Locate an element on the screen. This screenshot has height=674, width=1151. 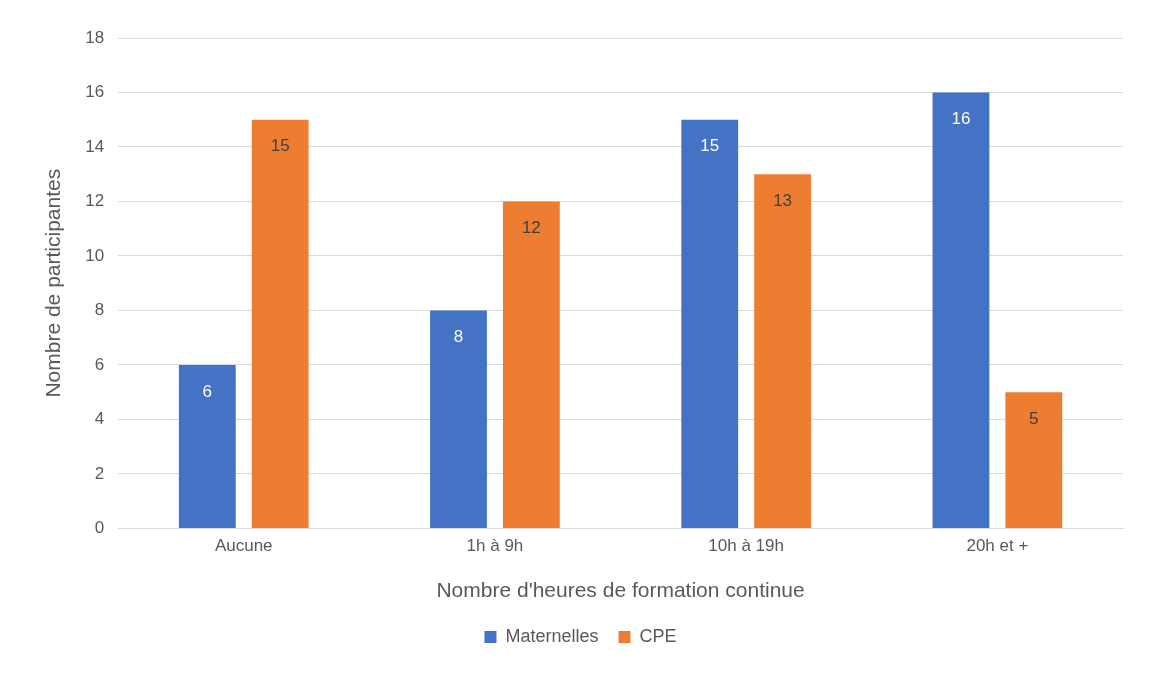
data-label: 5 is located at coordinates (1034, 418).